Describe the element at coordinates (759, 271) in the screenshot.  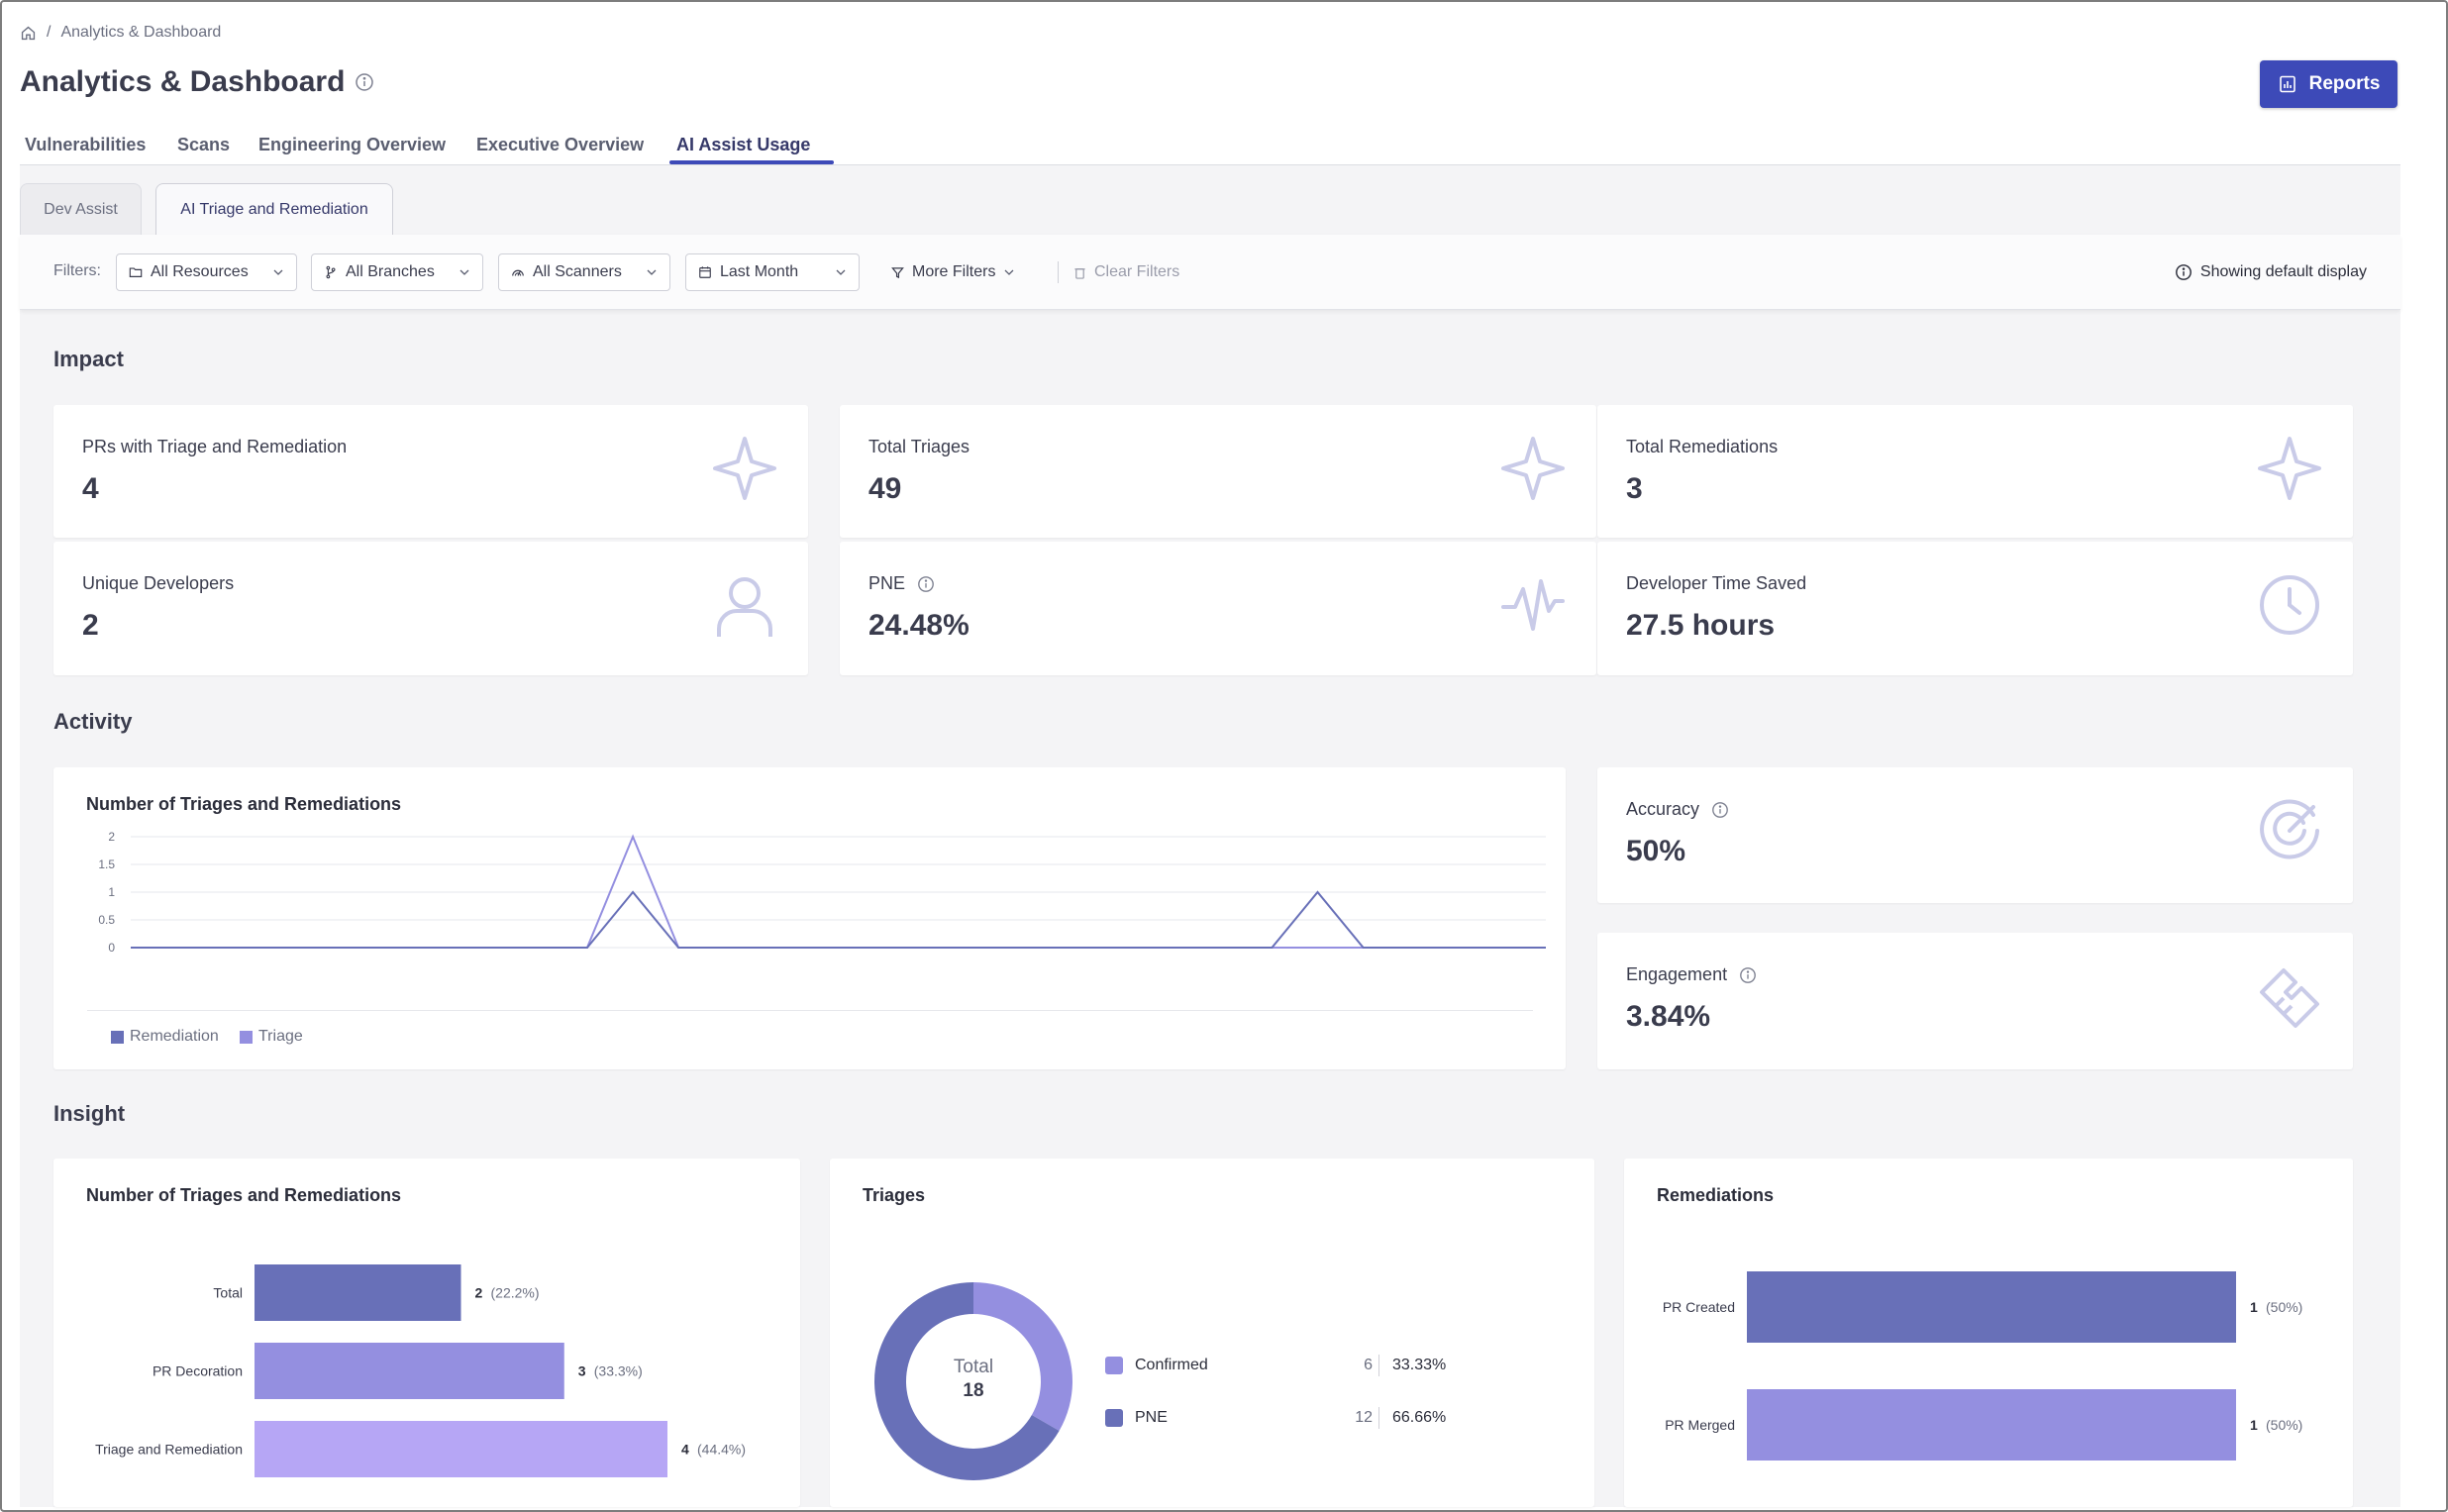
I see `period-filter-value: Last Month` at that location.